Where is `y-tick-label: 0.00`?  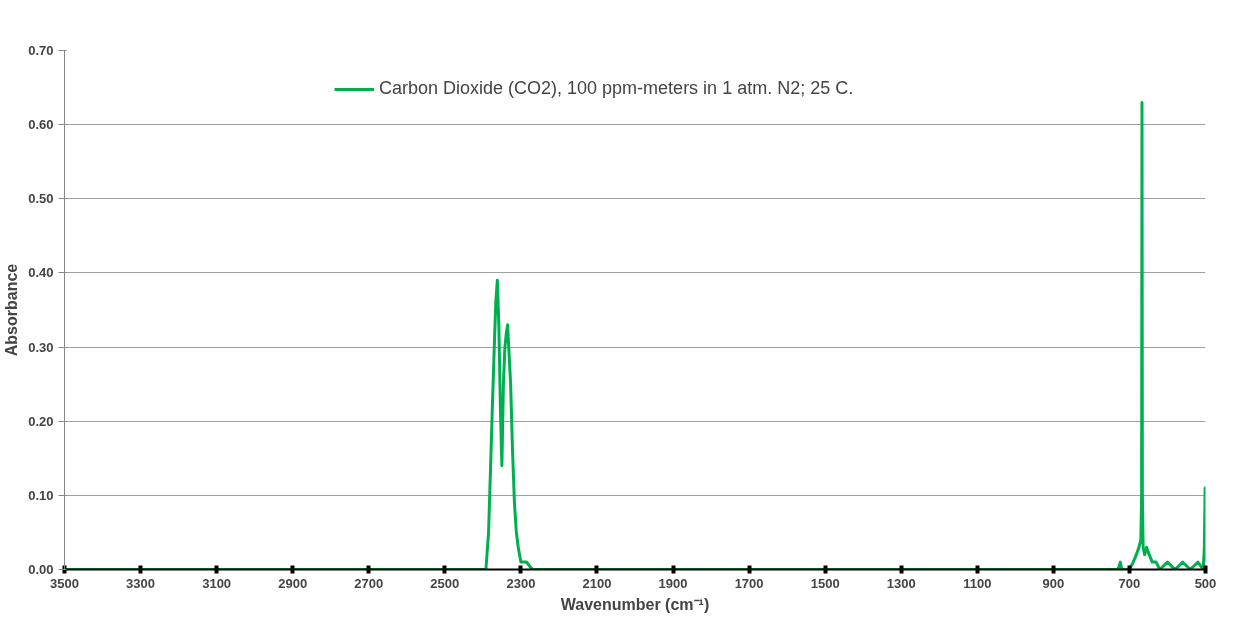 y-tick-label: 0.00 is located at coordinates (41, 569).